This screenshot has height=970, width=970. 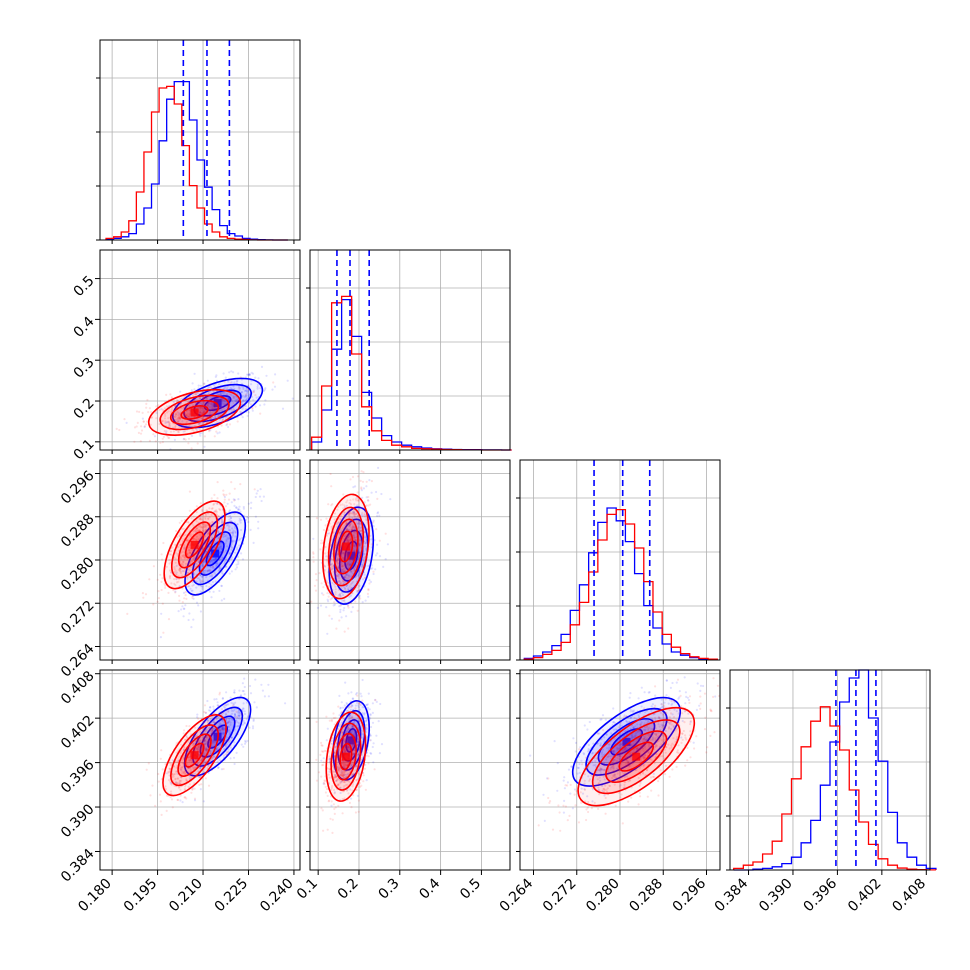 I want to click on density-peak-red, so click(x=194, y=412).